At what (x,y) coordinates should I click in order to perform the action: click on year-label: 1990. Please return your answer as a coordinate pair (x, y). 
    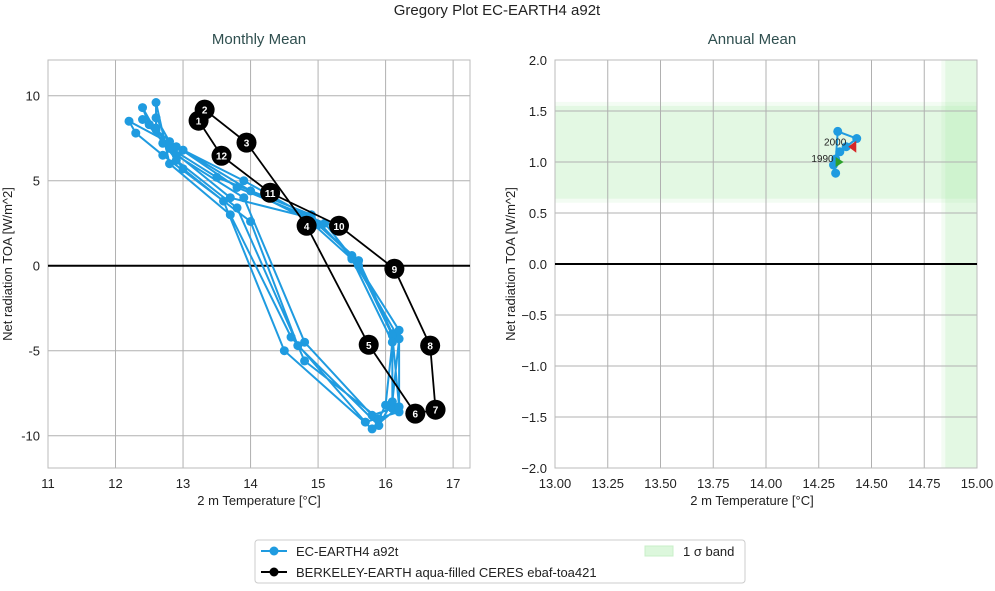
    Looking at the image, I should click on (822, 159).